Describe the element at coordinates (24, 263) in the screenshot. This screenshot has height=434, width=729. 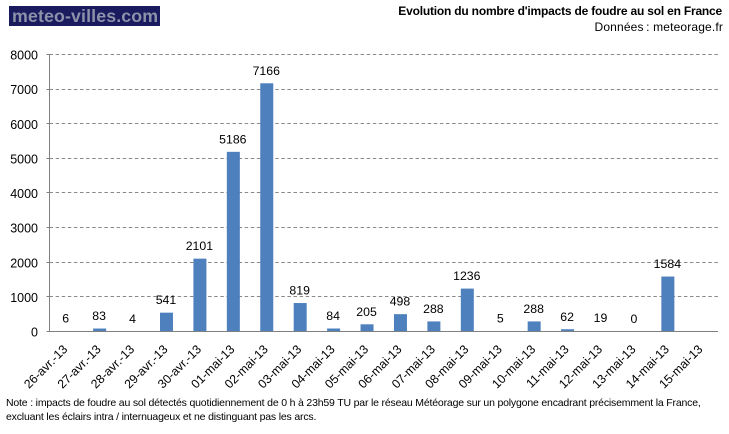
I see `svg-text: 2000` at that location.